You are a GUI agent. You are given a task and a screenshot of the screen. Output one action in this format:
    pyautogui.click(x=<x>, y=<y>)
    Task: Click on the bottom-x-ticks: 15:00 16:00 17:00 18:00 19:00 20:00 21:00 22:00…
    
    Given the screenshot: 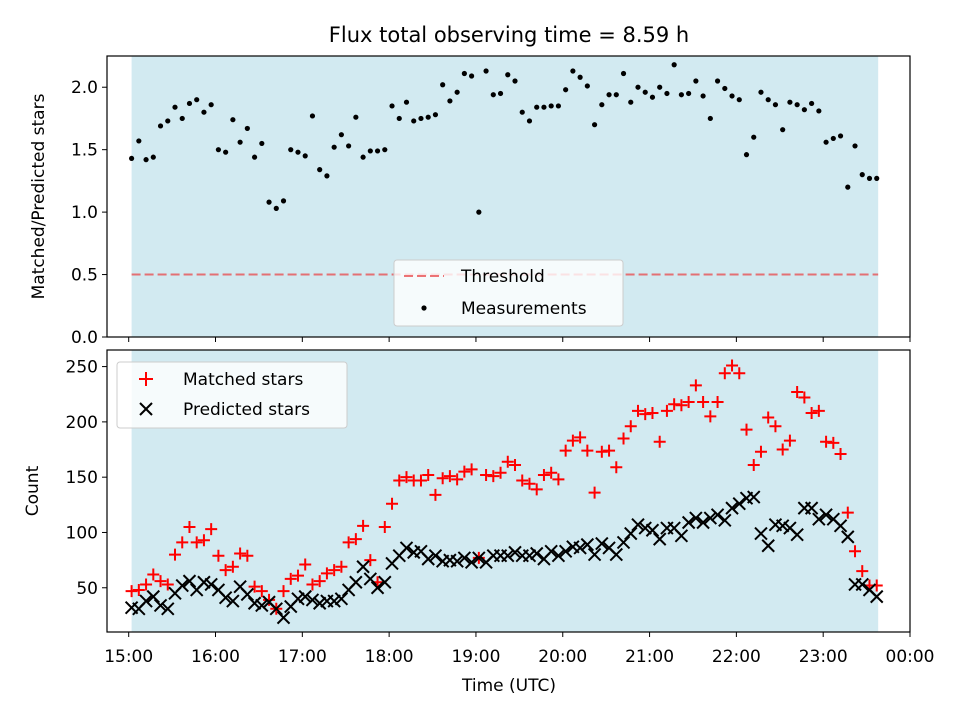 What is the action you would take?
    pyautogui.click(x=519, y=649)
    